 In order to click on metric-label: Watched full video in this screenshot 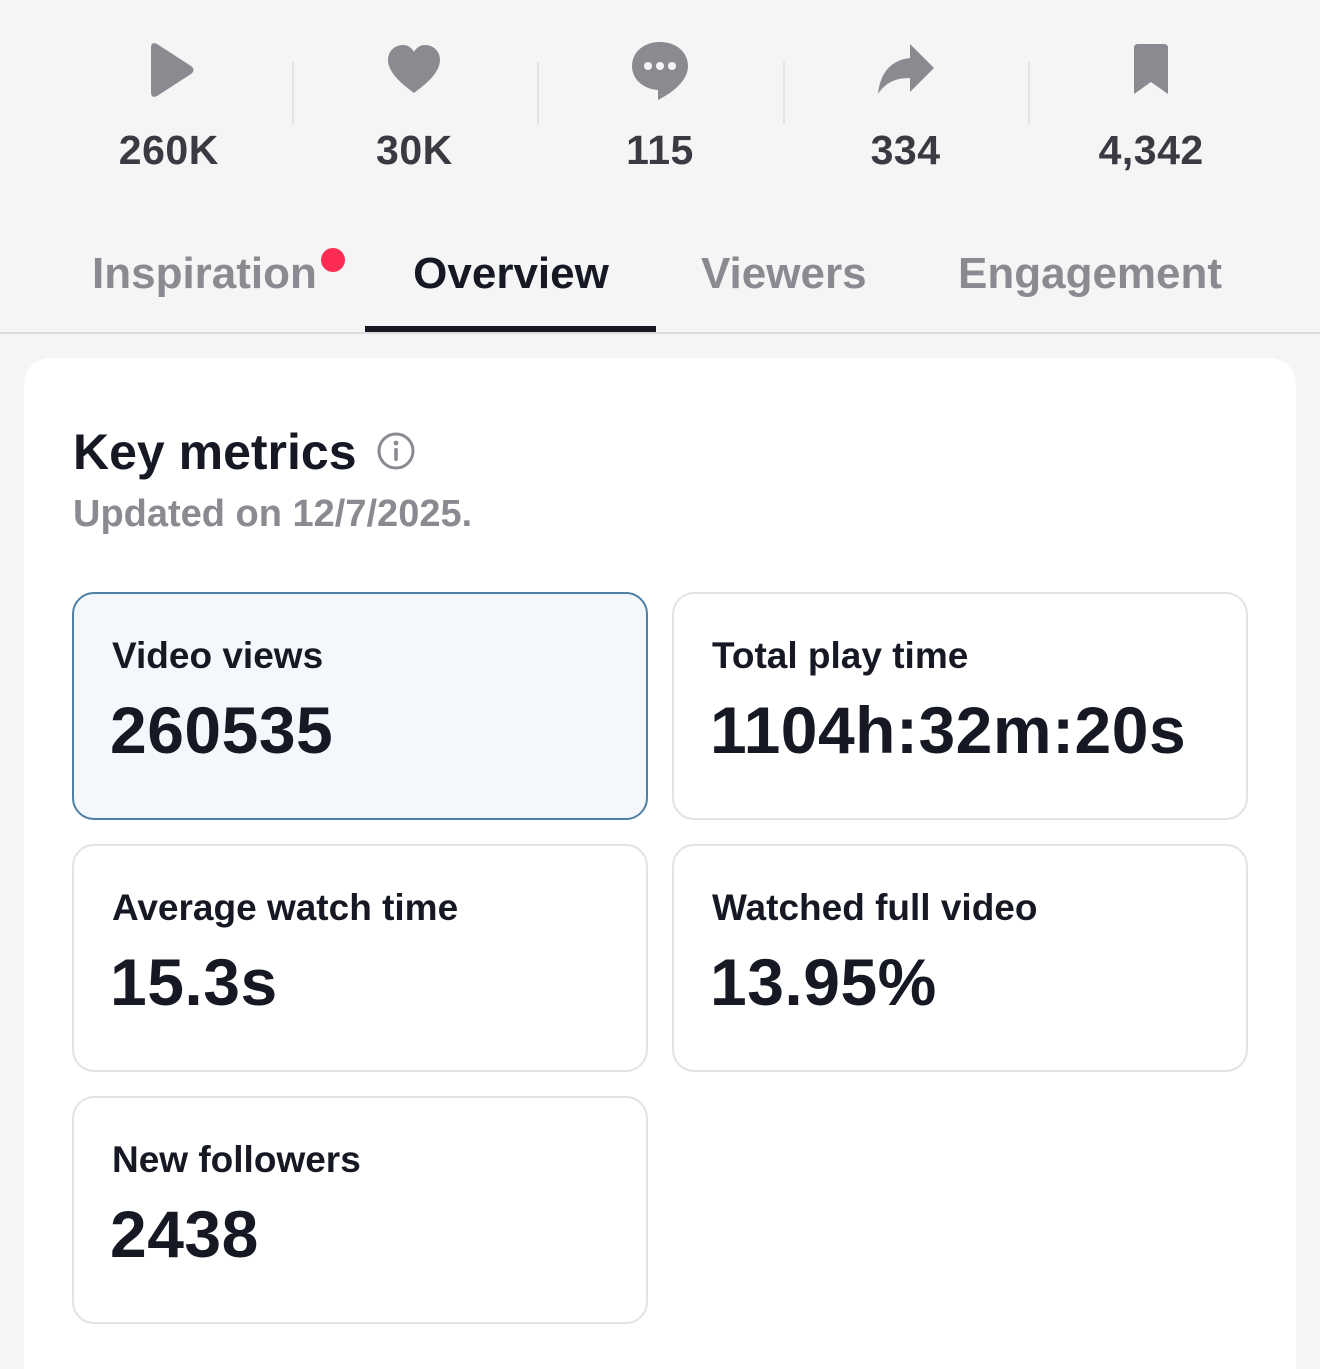, I will do `click(875, 907)`.